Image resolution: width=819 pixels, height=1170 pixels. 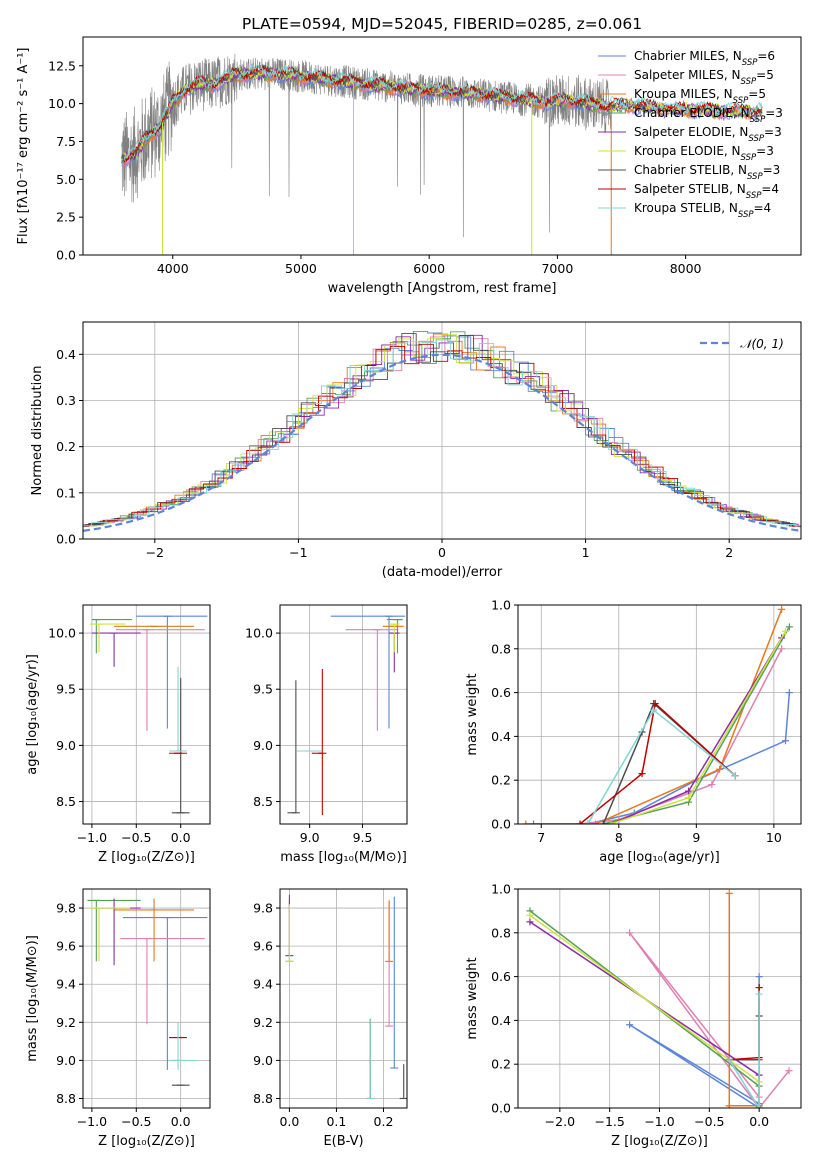 I want to click on y-axis-label: age [log₁₀(age/yr)], so click(x=32, y=714).